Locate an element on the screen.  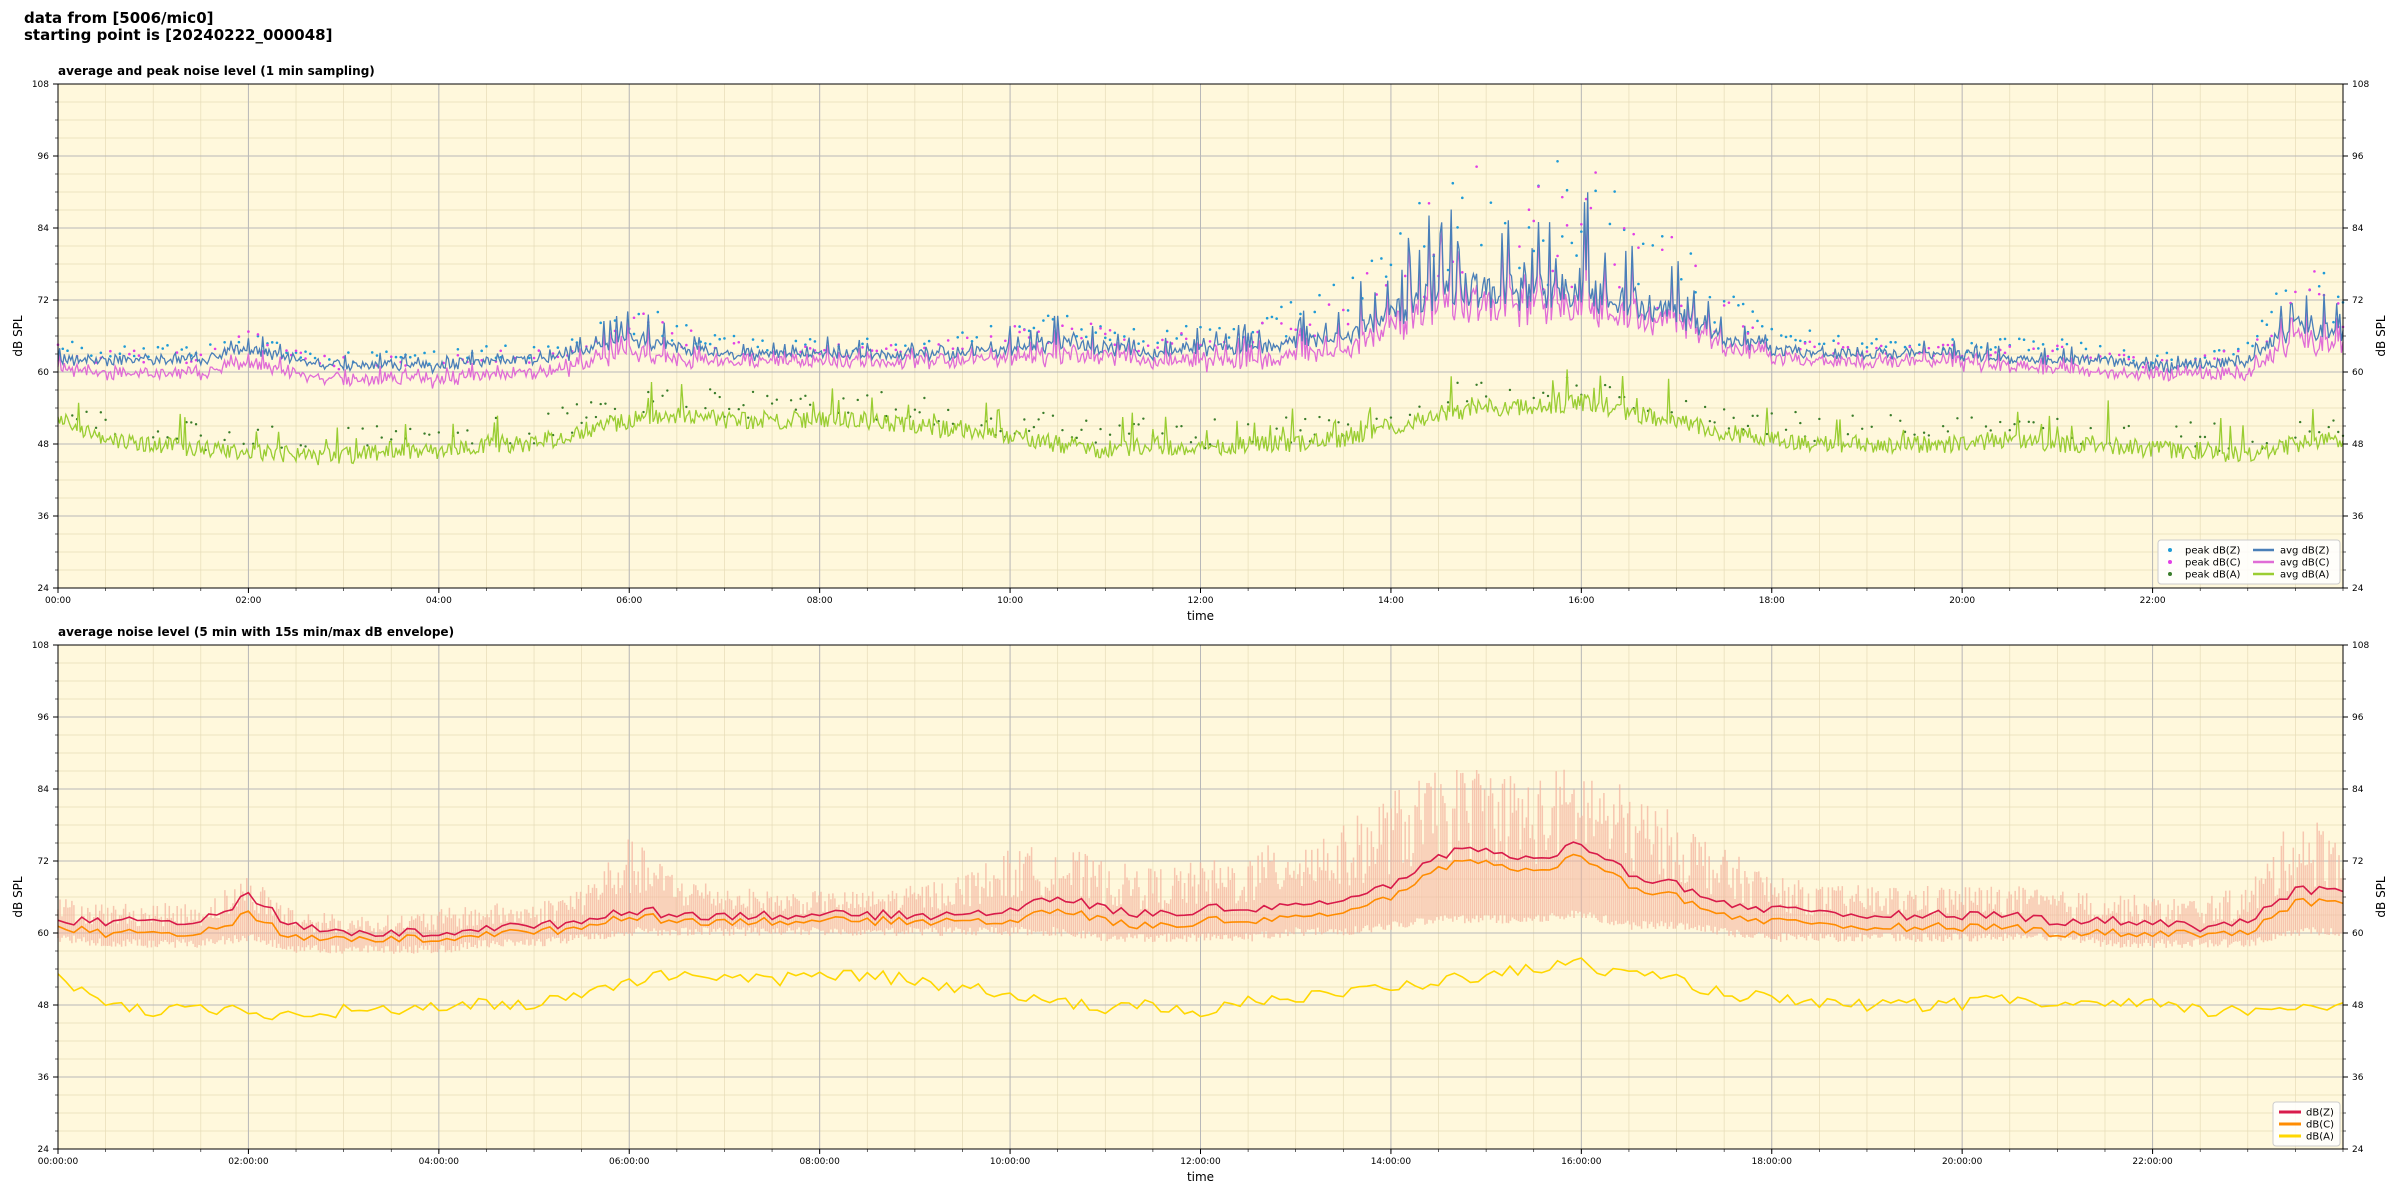
x-tick-label: 02:00:00 is located at coordinates (248, 1162).